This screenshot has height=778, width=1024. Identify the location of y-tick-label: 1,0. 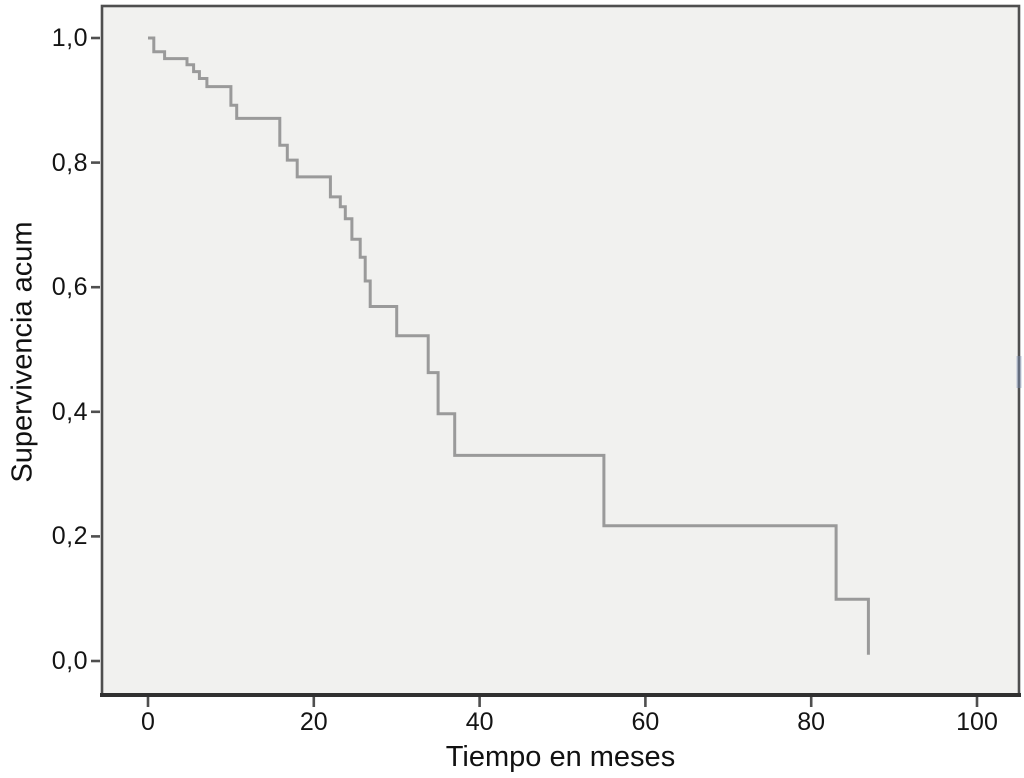
(69, 38).